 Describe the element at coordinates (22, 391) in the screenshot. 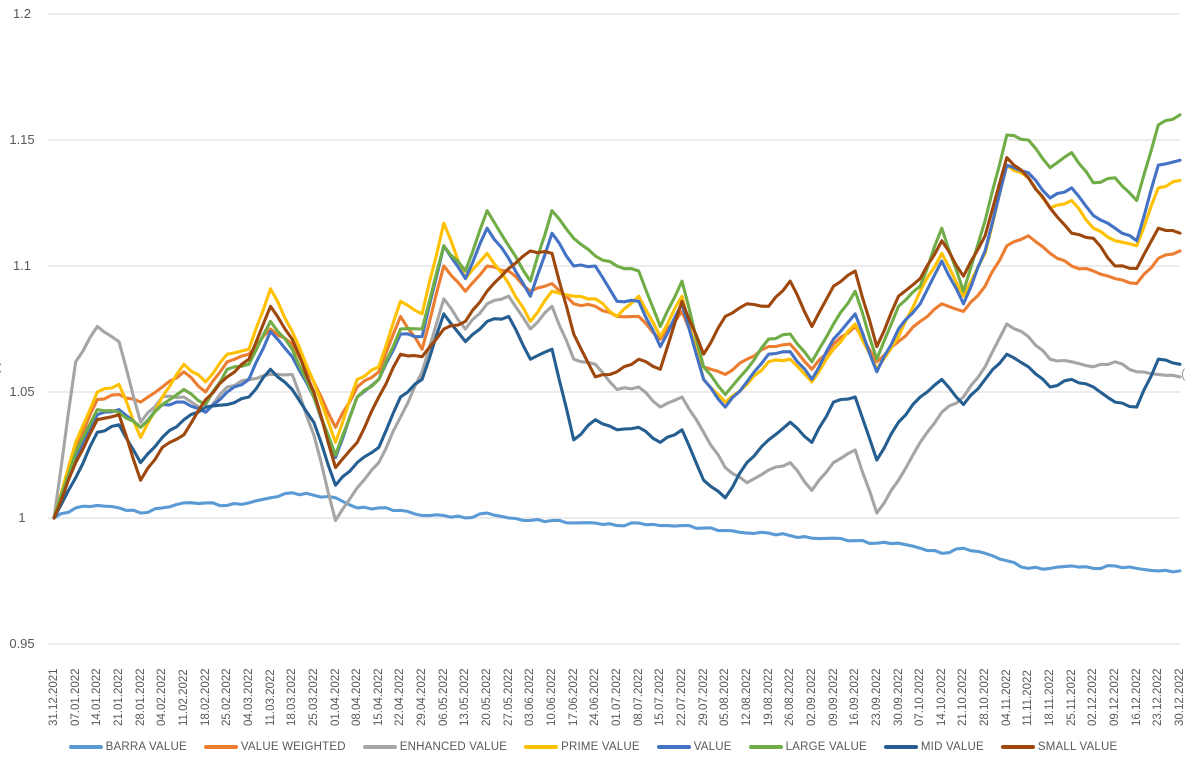

I see `y-tick-label: 1.05` at that location.